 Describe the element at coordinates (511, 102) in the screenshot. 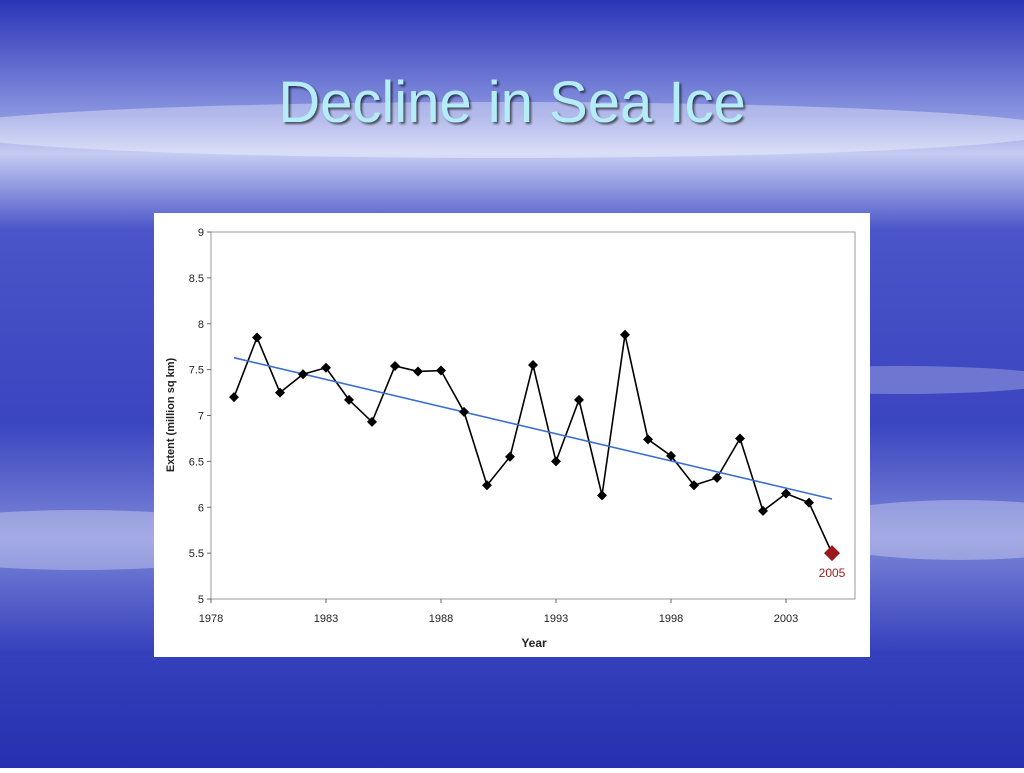

I see `slide-title: Decline in Sea Ice` at that location.